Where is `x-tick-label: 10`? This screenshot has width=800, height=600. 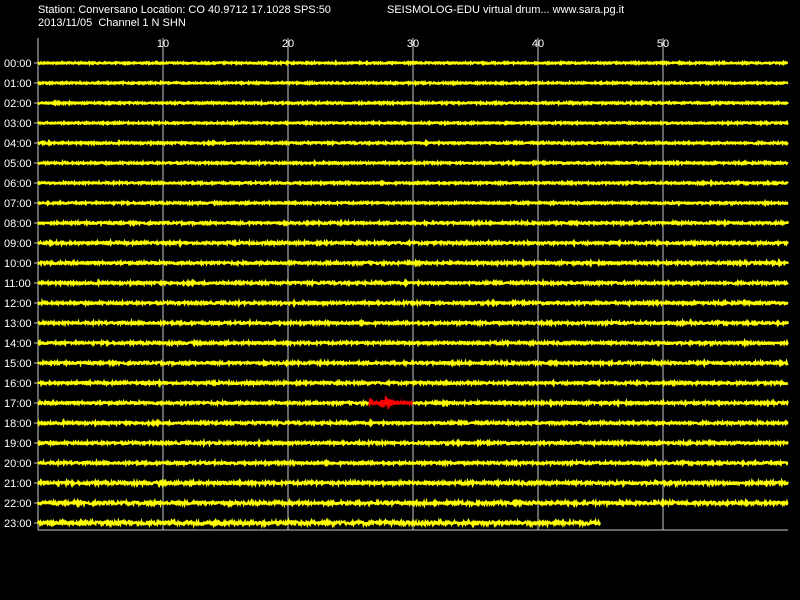
x-tick-label: 10 is located at coordinates (163, 44).